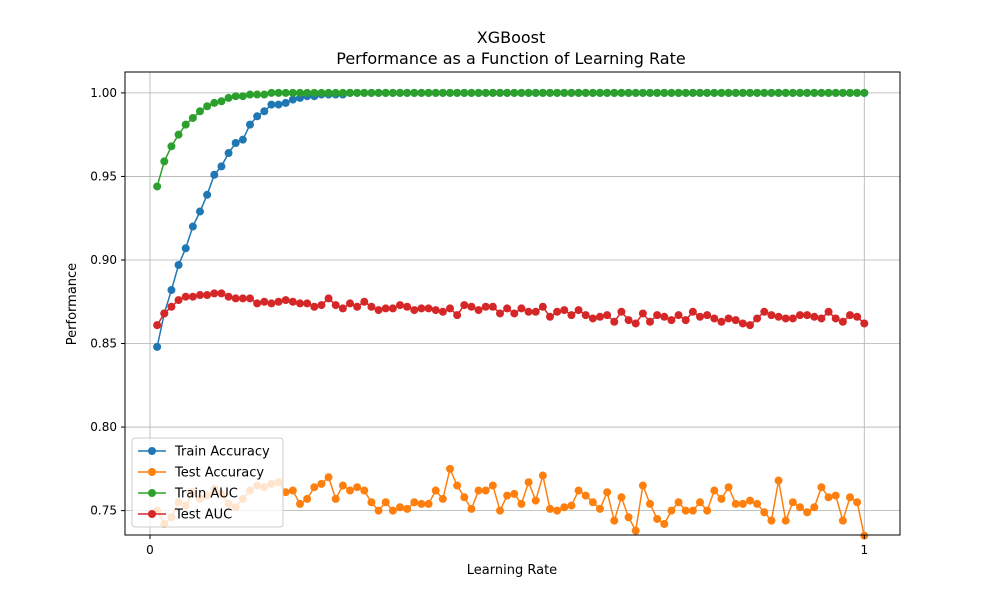  I want to click on x-tick-label: 1, so click(864, 550).